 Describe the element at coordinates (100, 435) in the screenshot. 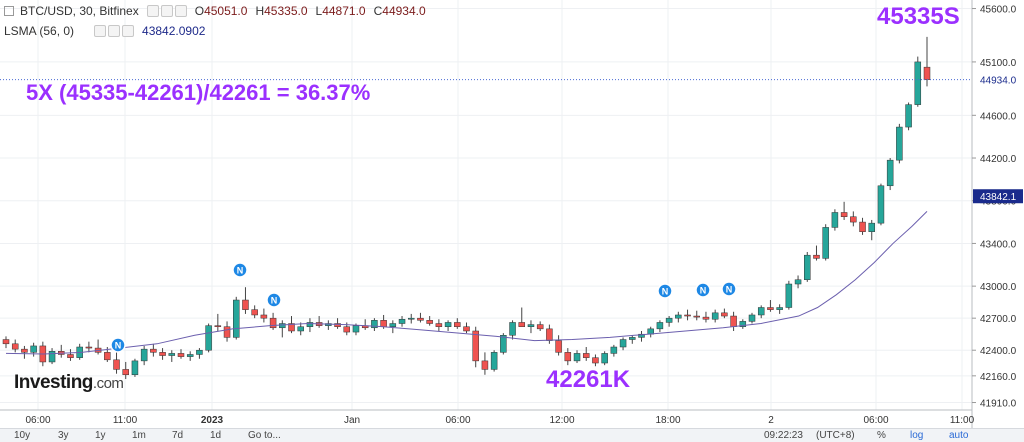

I see `range-1y: 1y` at that location.